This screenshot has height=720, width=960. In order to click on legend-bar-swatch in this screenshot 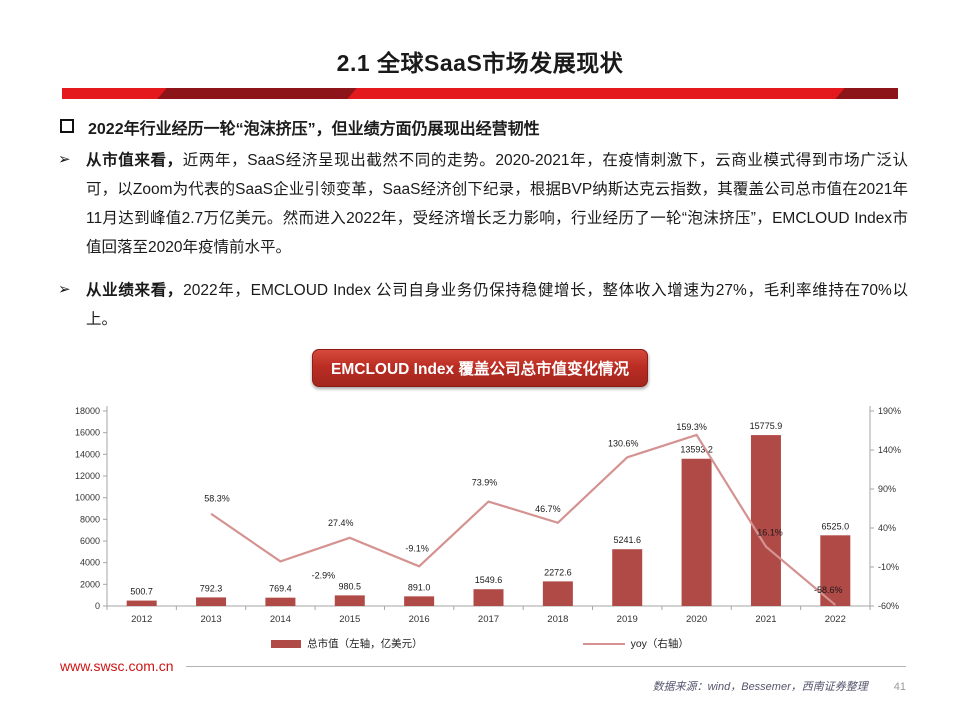, I will do `click(286, 643)`.